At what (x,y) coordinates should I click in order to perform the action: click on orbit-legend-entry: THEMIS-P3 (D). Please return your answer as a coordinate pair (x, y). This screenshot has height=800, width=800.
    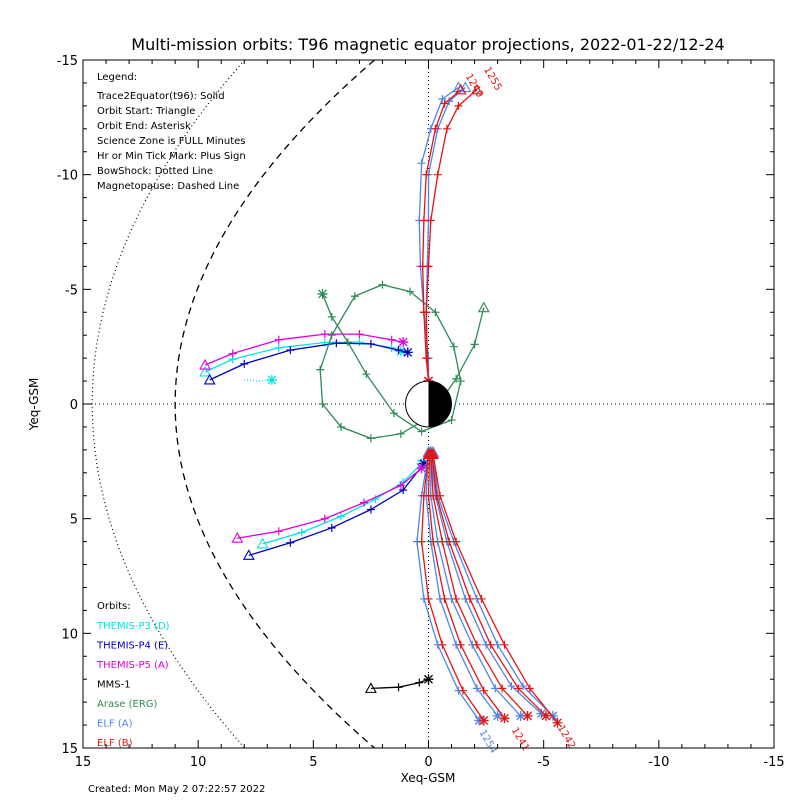
    Looking at the image, I should click on (133, 626).